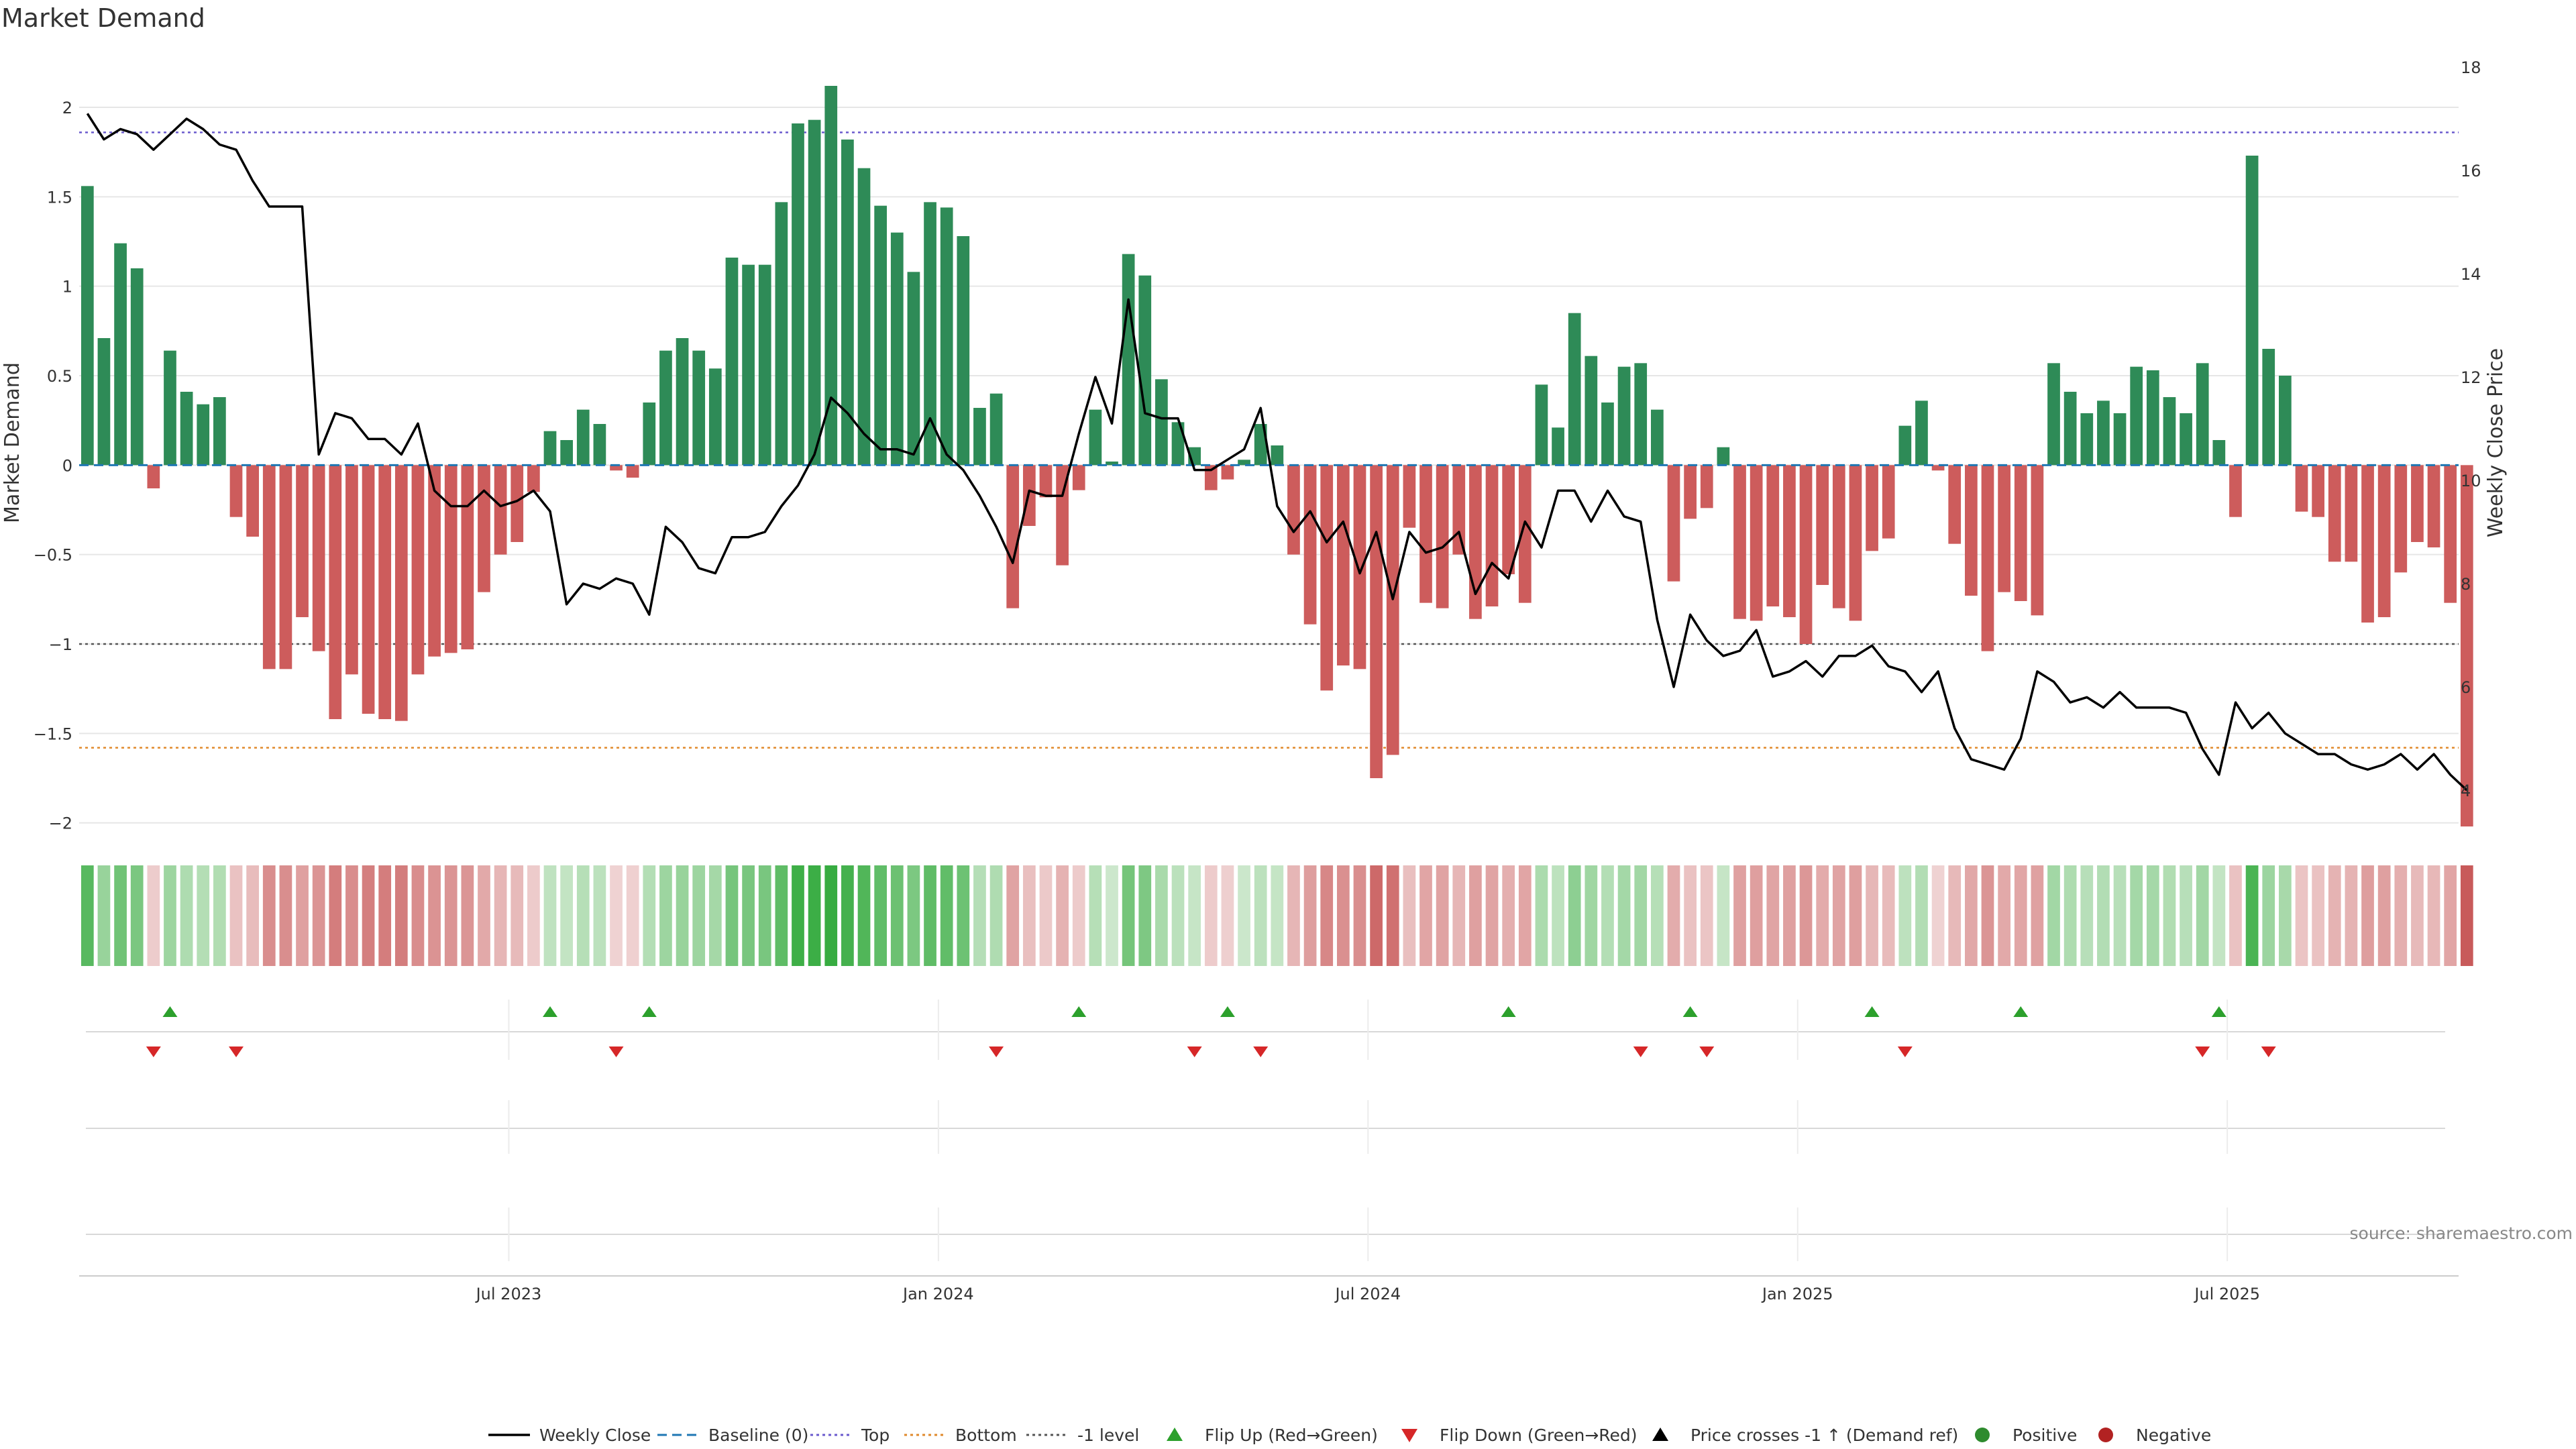 Image resolution: width=2576 pixels, height=1449 pixels. I want to click on y-tick-label: 0.5, so click(59, 376).